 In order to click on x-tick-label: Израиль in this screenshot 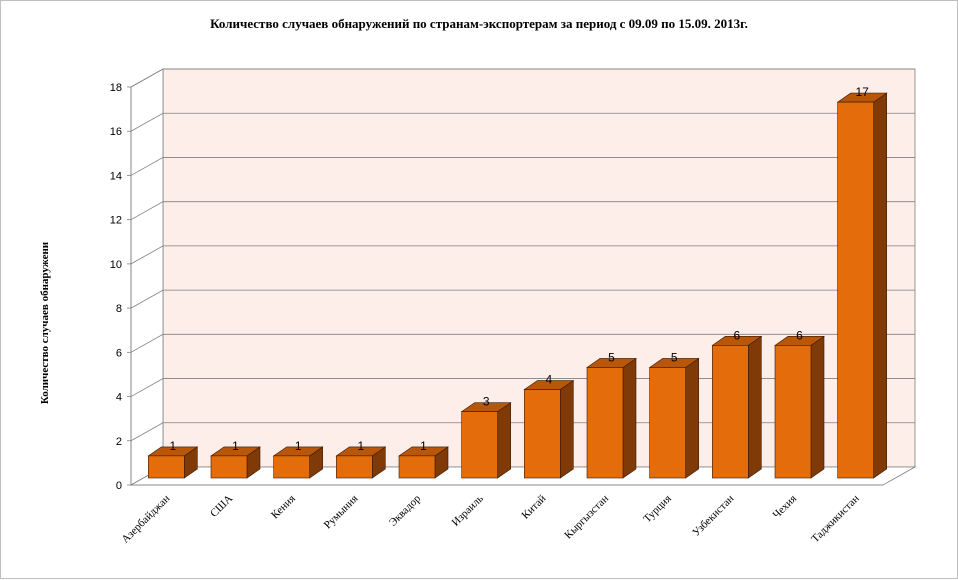, I will do `click(468, 511)`.